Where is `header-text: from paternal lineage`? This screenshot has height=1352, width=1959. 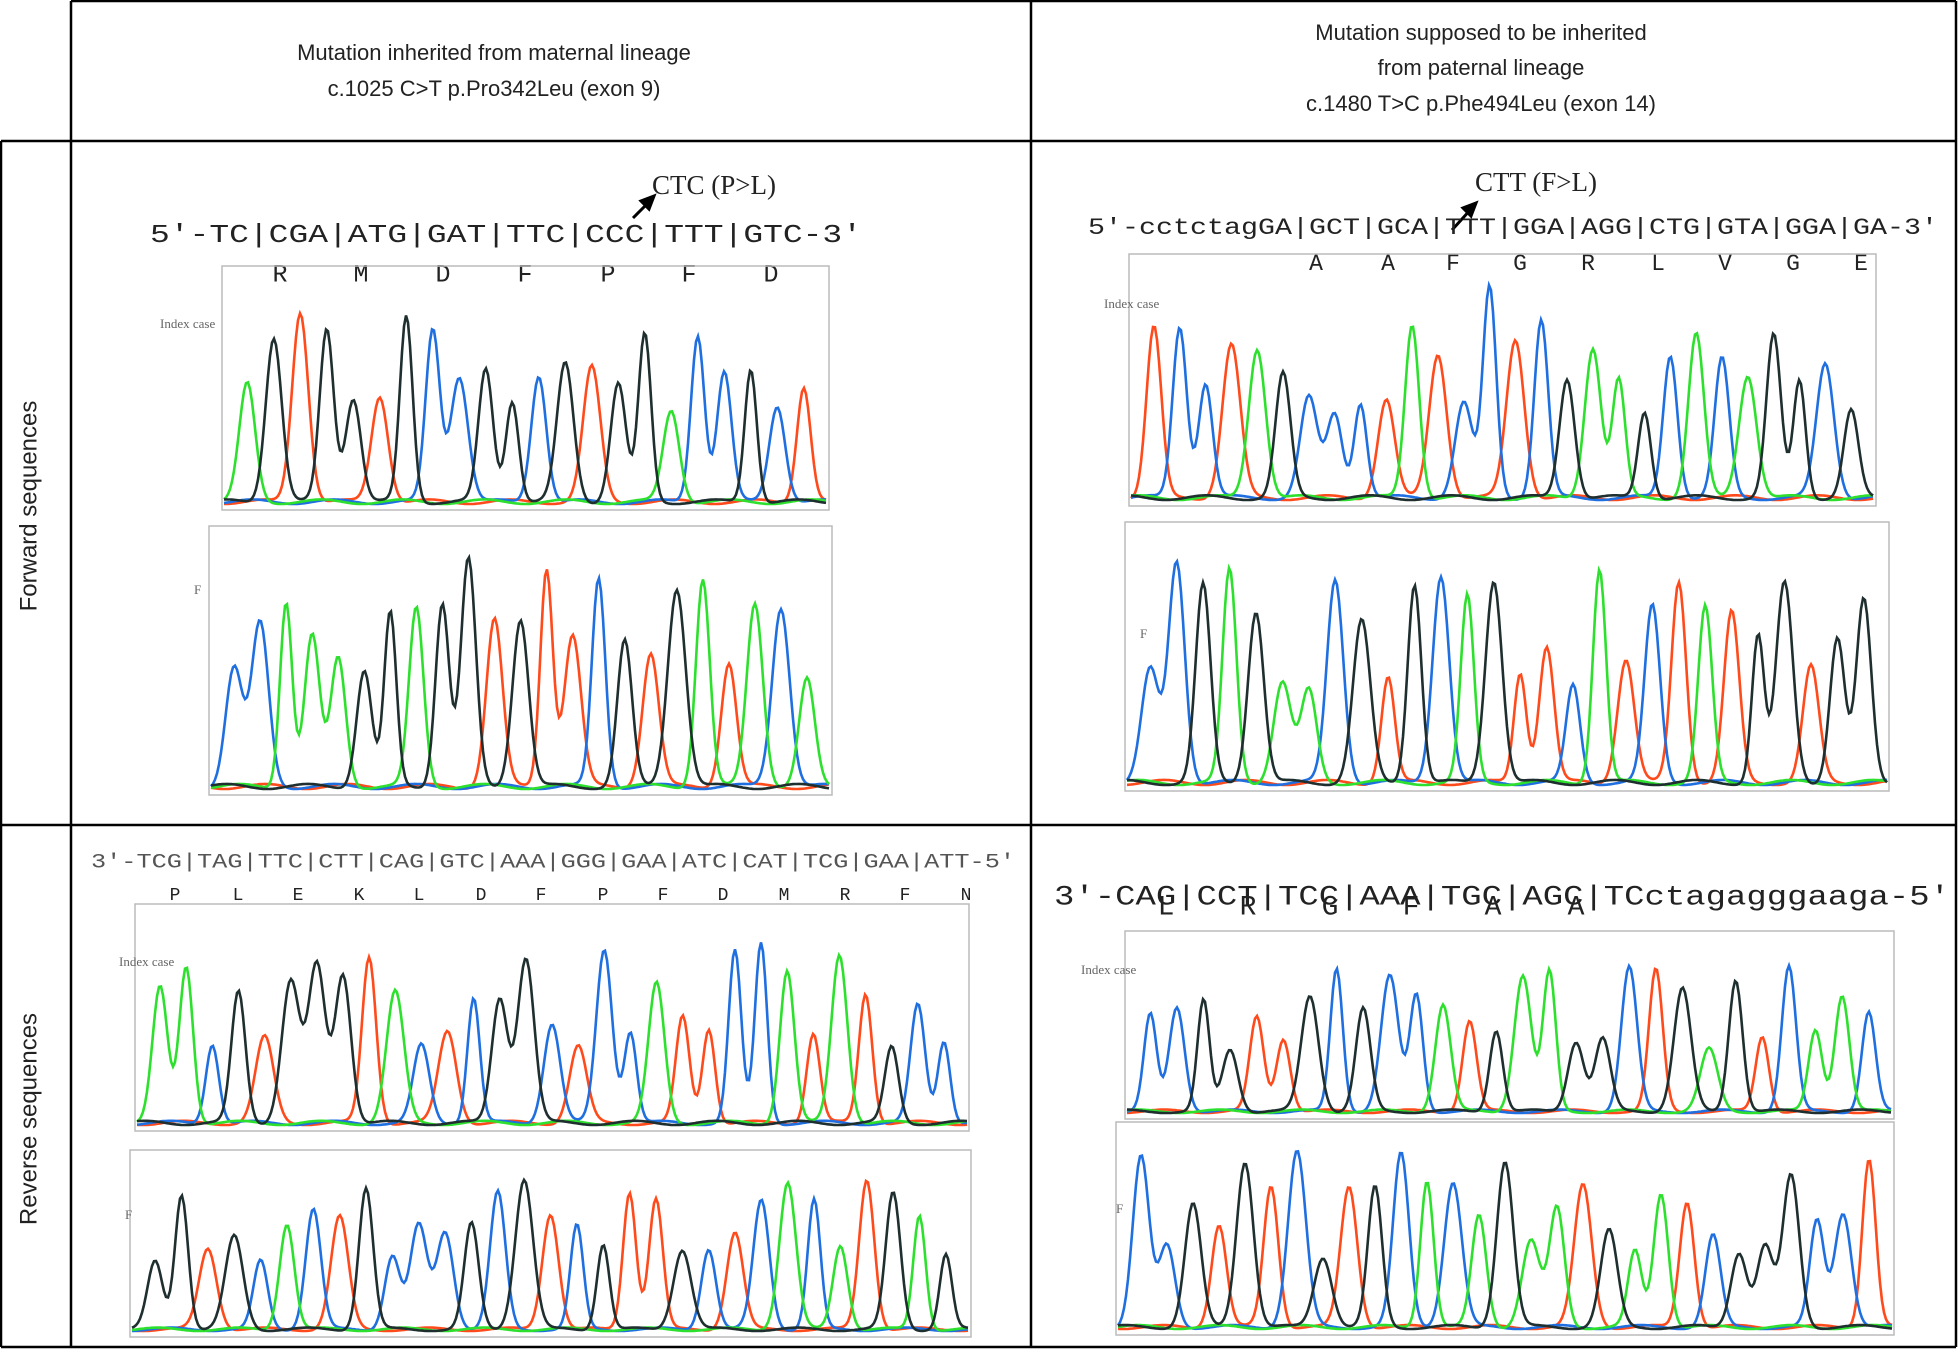
header-text: from paternal lineage is located at coordinates (1481, 67).